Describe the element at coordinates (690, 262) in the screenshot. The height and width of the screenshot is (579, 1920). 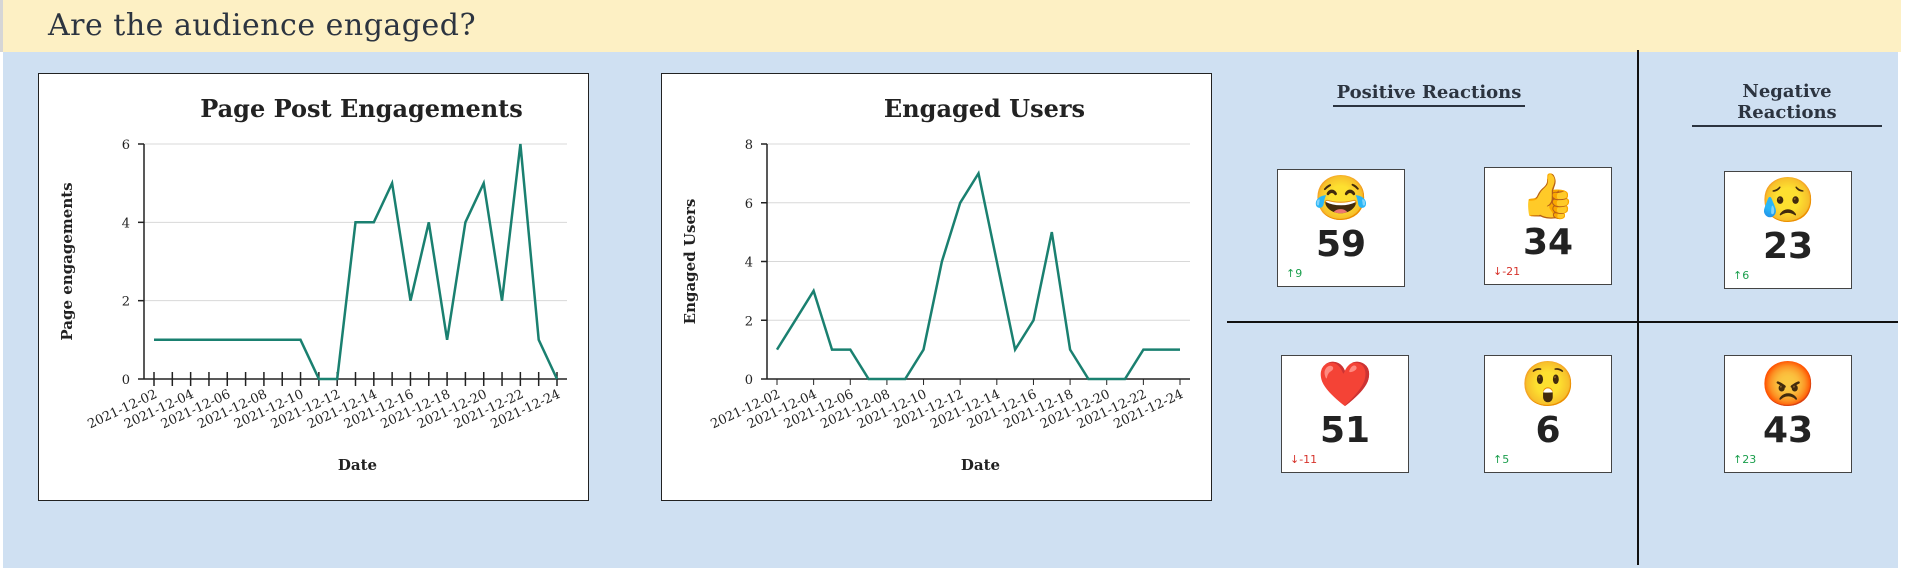
I see `y-axis-label: Engaged Users` at that location.